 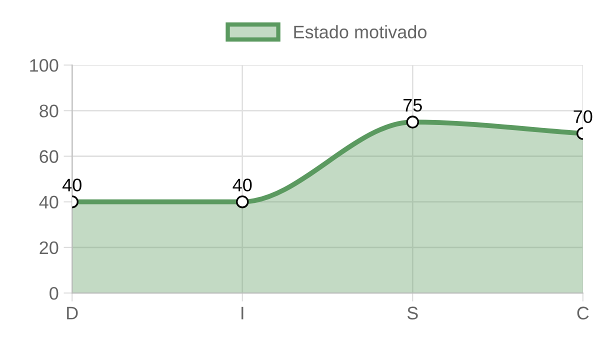 What do you see at coordinates (413, 105) in the screenshot?
I see `data-label: 75` at bounding box center [413, 105].